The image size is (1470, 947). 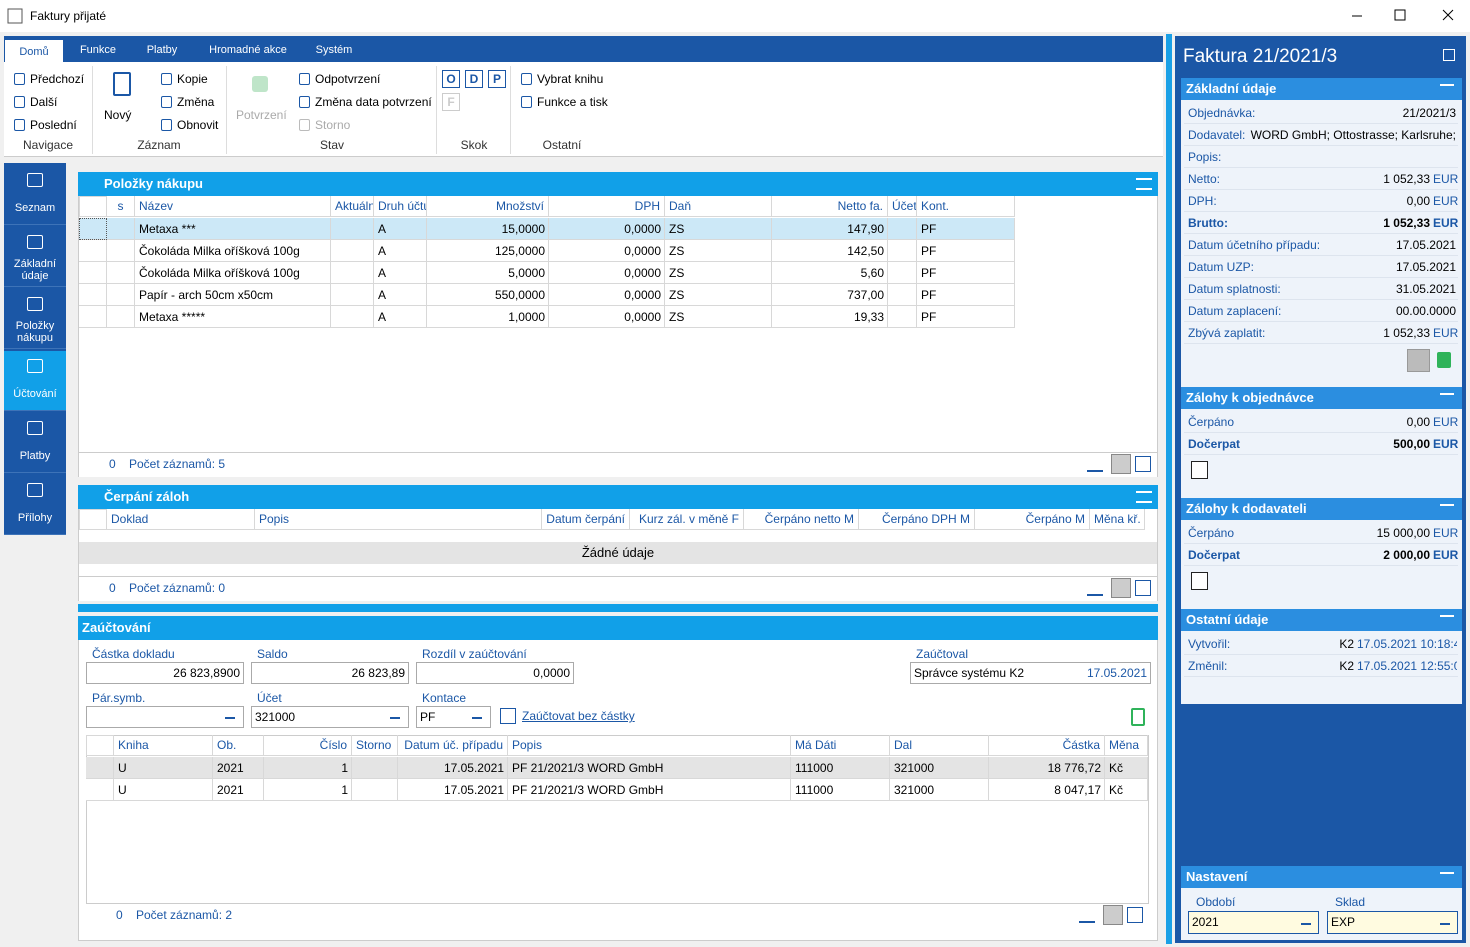 I want to click on ribbon-tab: Systém, so click(x=334, y=50).